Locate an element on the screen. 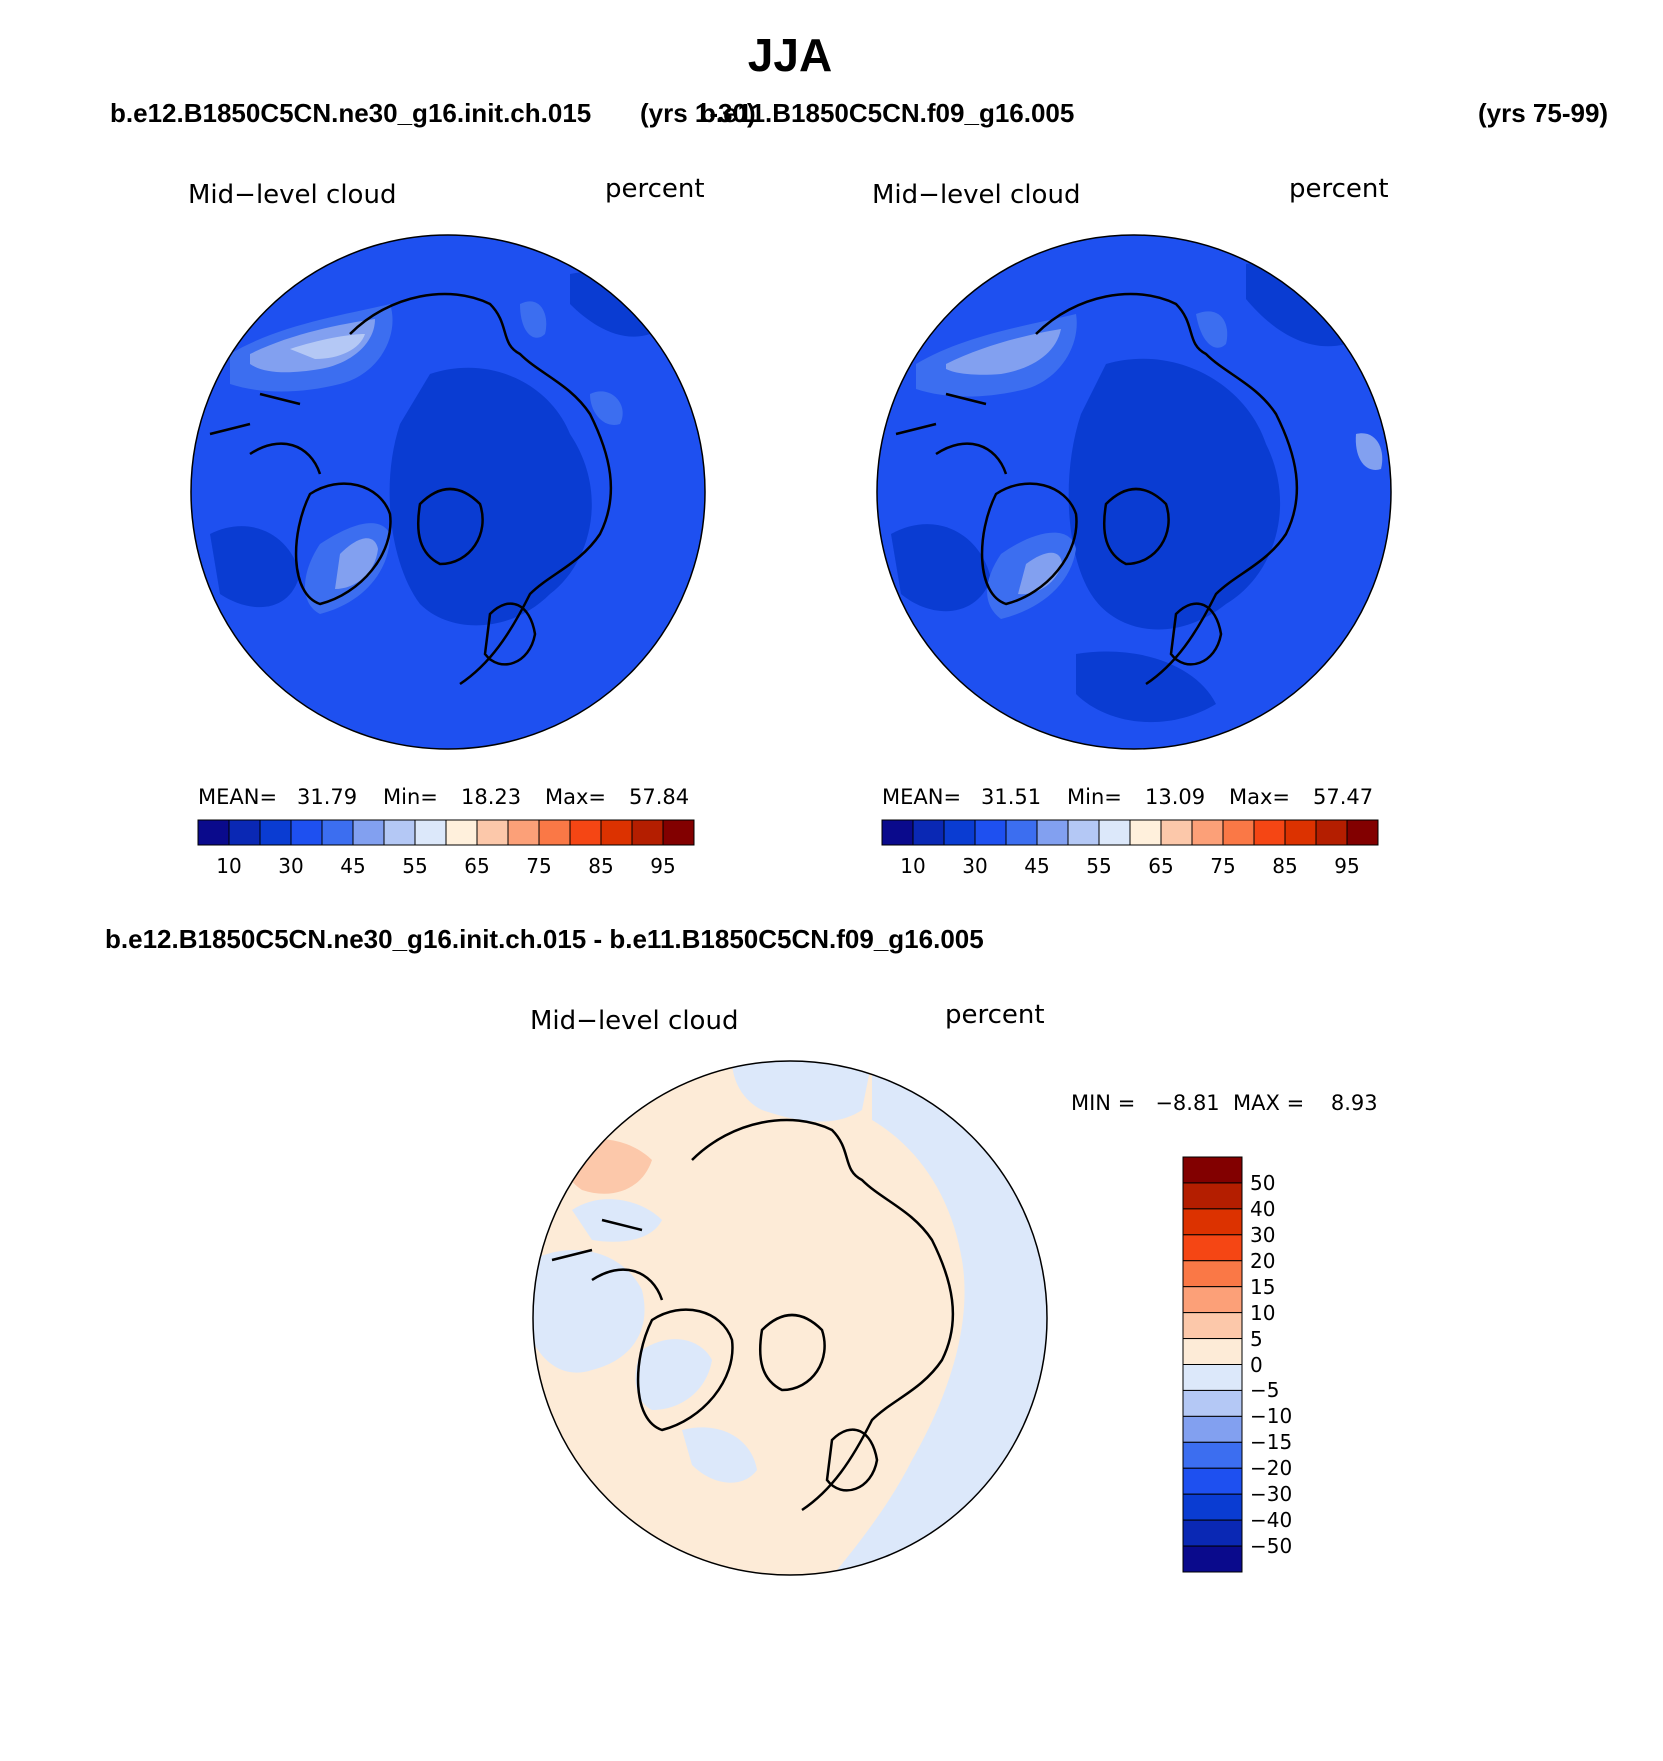  diff-variable: Mid−level cloud is located at coordinates (634, 1021).